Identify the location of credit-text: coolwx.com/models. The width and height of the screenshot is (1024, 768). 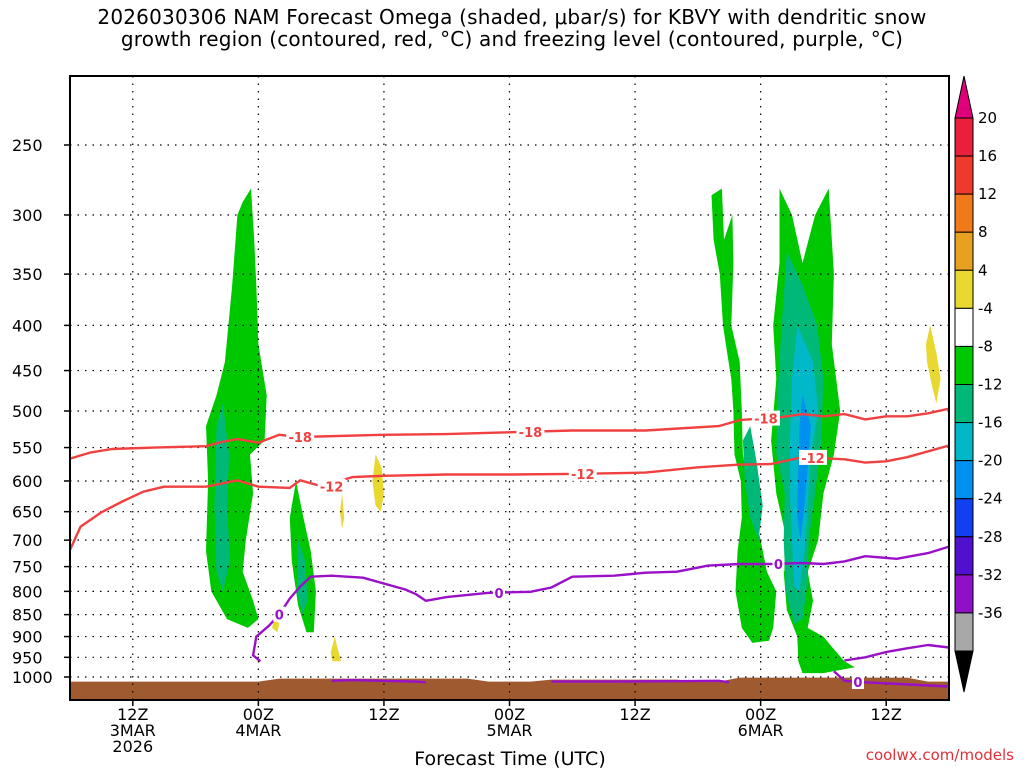
(939, 755).